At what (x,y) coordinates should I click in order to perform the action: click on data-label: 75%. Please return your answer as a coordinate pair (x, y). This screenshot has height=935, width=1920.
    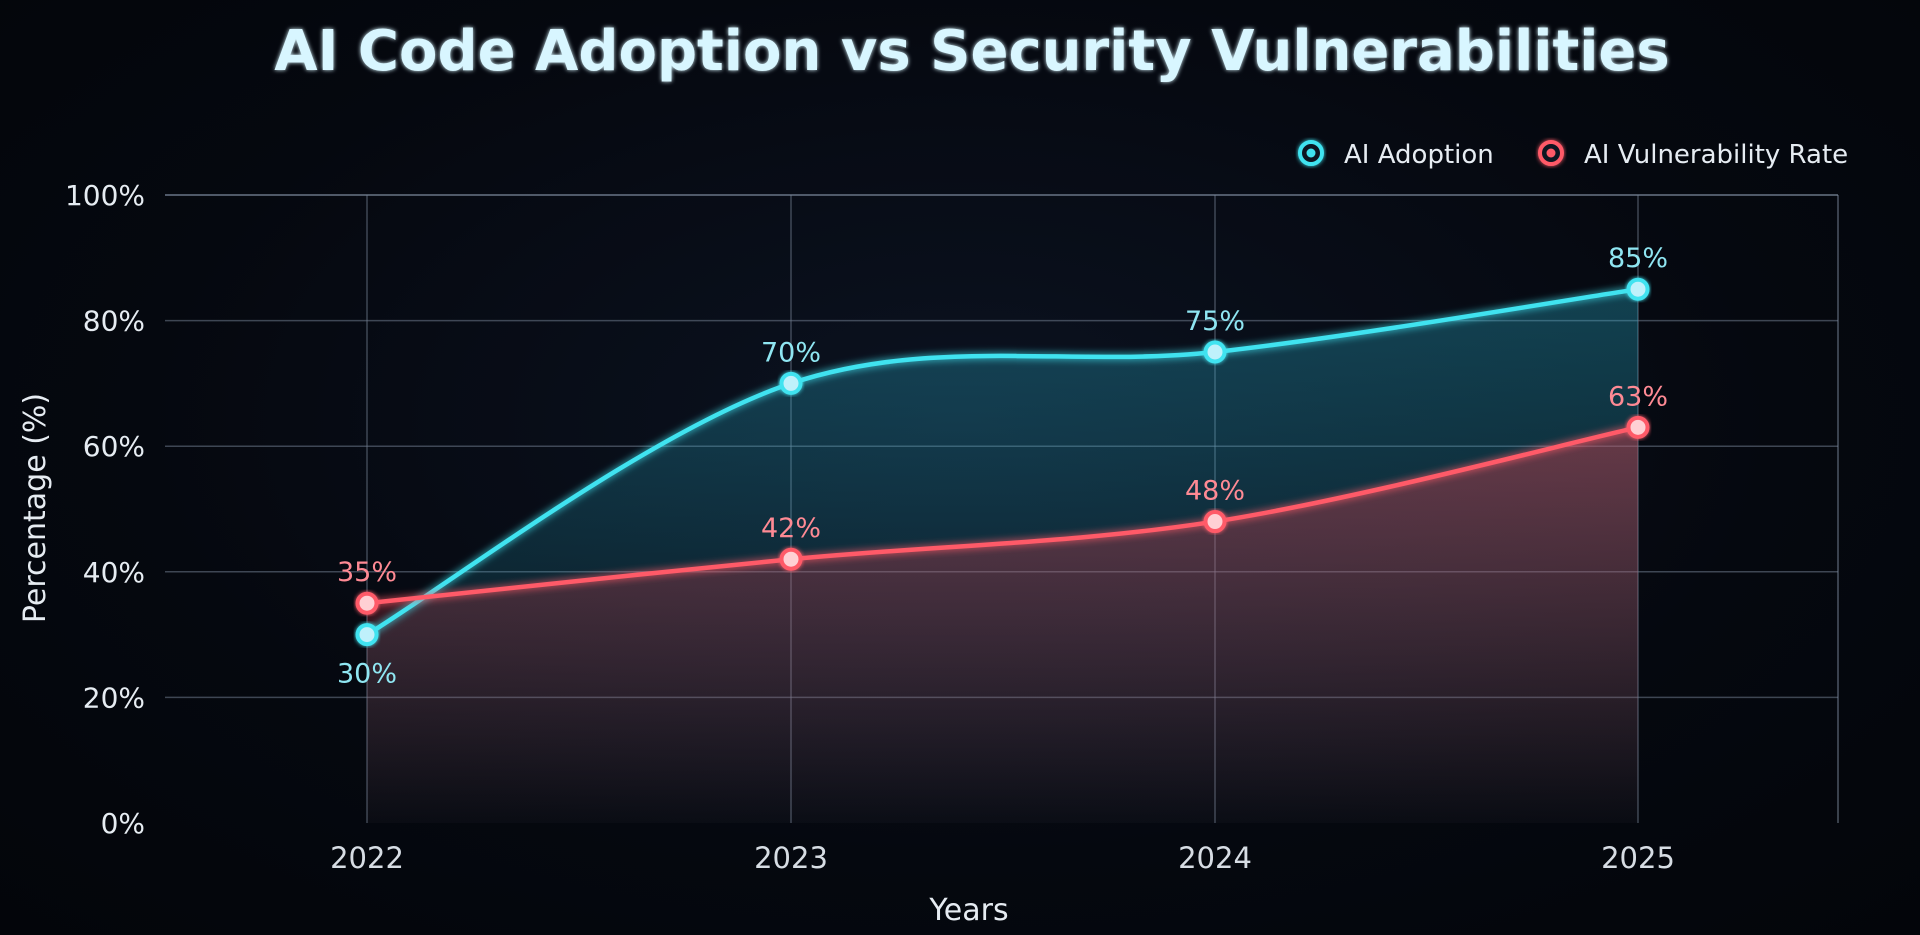
    Looking at the image, I should click on (1215, 321).